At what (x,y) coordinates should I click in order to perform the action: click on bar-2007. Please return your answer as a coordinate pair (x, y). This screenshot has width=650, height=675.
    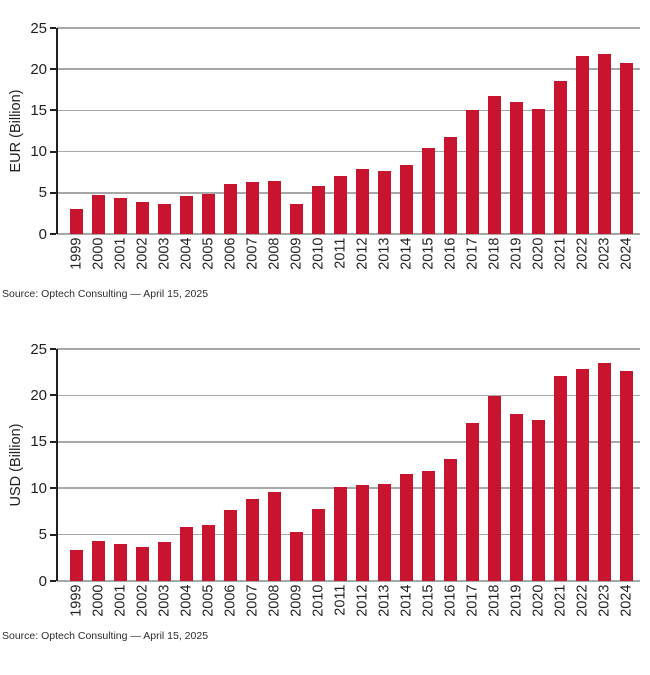
    Looking at the image, I should click on (252, 540).